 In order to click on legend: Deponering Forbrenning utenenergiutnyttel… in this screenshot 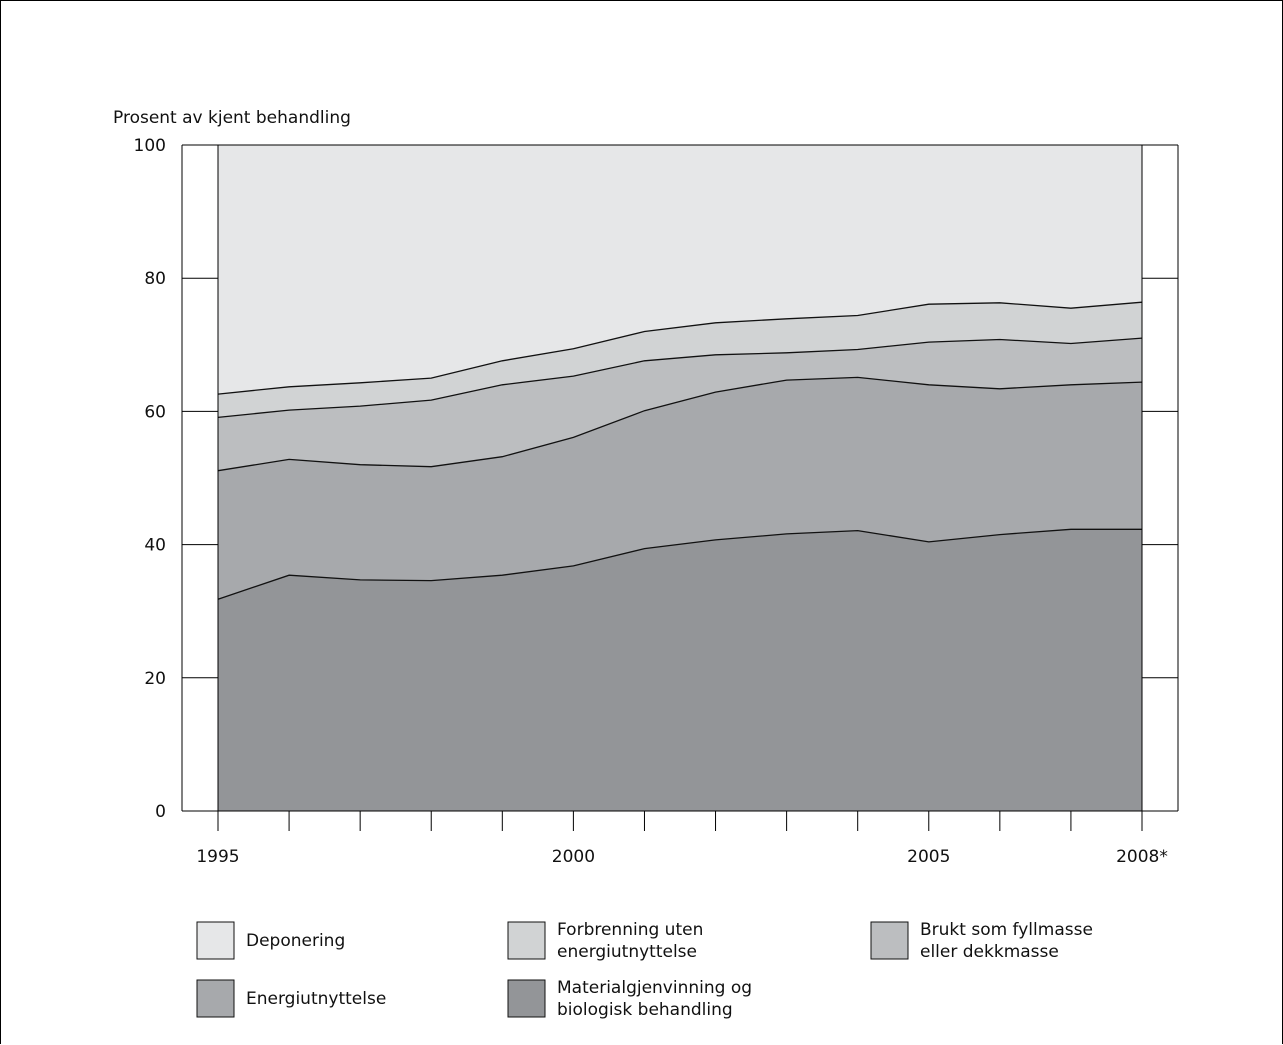, I will do `click(644, 970)`.